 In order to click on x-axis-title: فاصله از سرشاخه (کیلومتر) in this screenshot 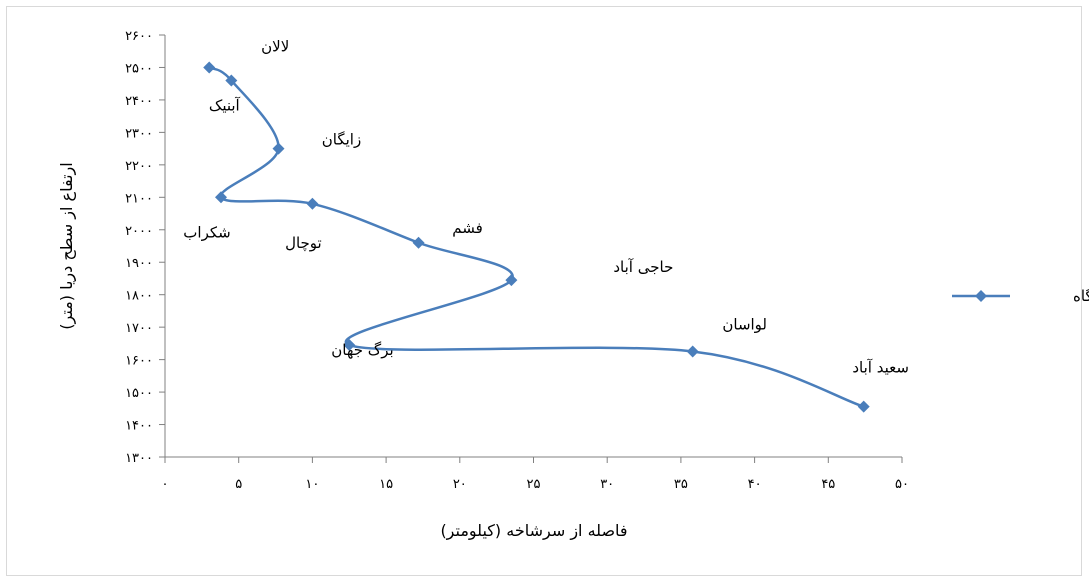, I will do `click(533, 531)`.